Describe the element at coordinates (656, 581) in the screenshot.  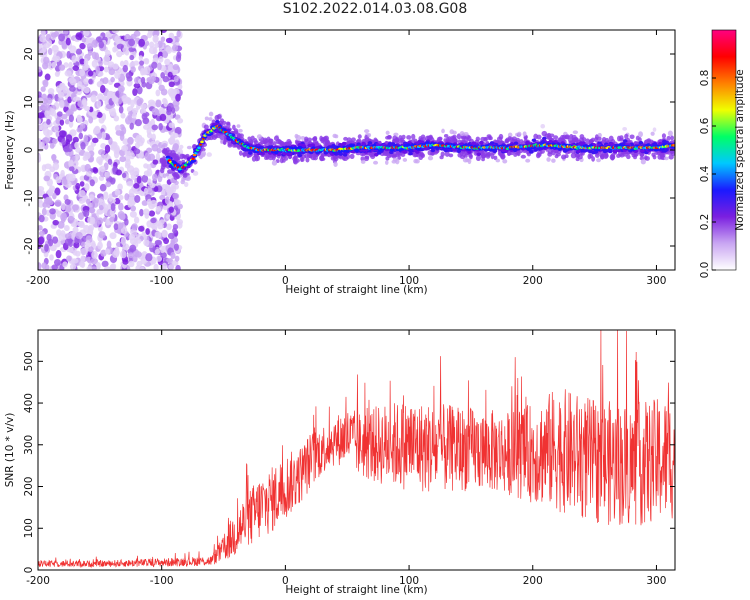
I see `snr-xtick-label: 300` at that location.